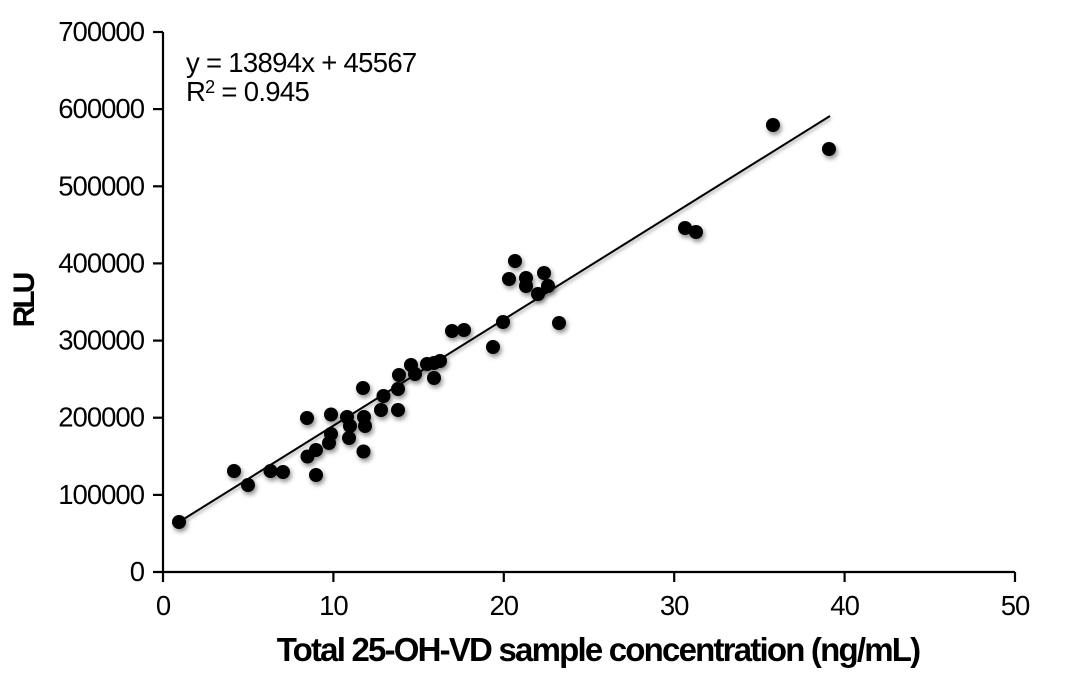 This screenshot has width=1080, height=682. What do you see at coordinates (101, 31) in the screenshot?
I see `svg-text: 700000` at bounding box center [101, 31].